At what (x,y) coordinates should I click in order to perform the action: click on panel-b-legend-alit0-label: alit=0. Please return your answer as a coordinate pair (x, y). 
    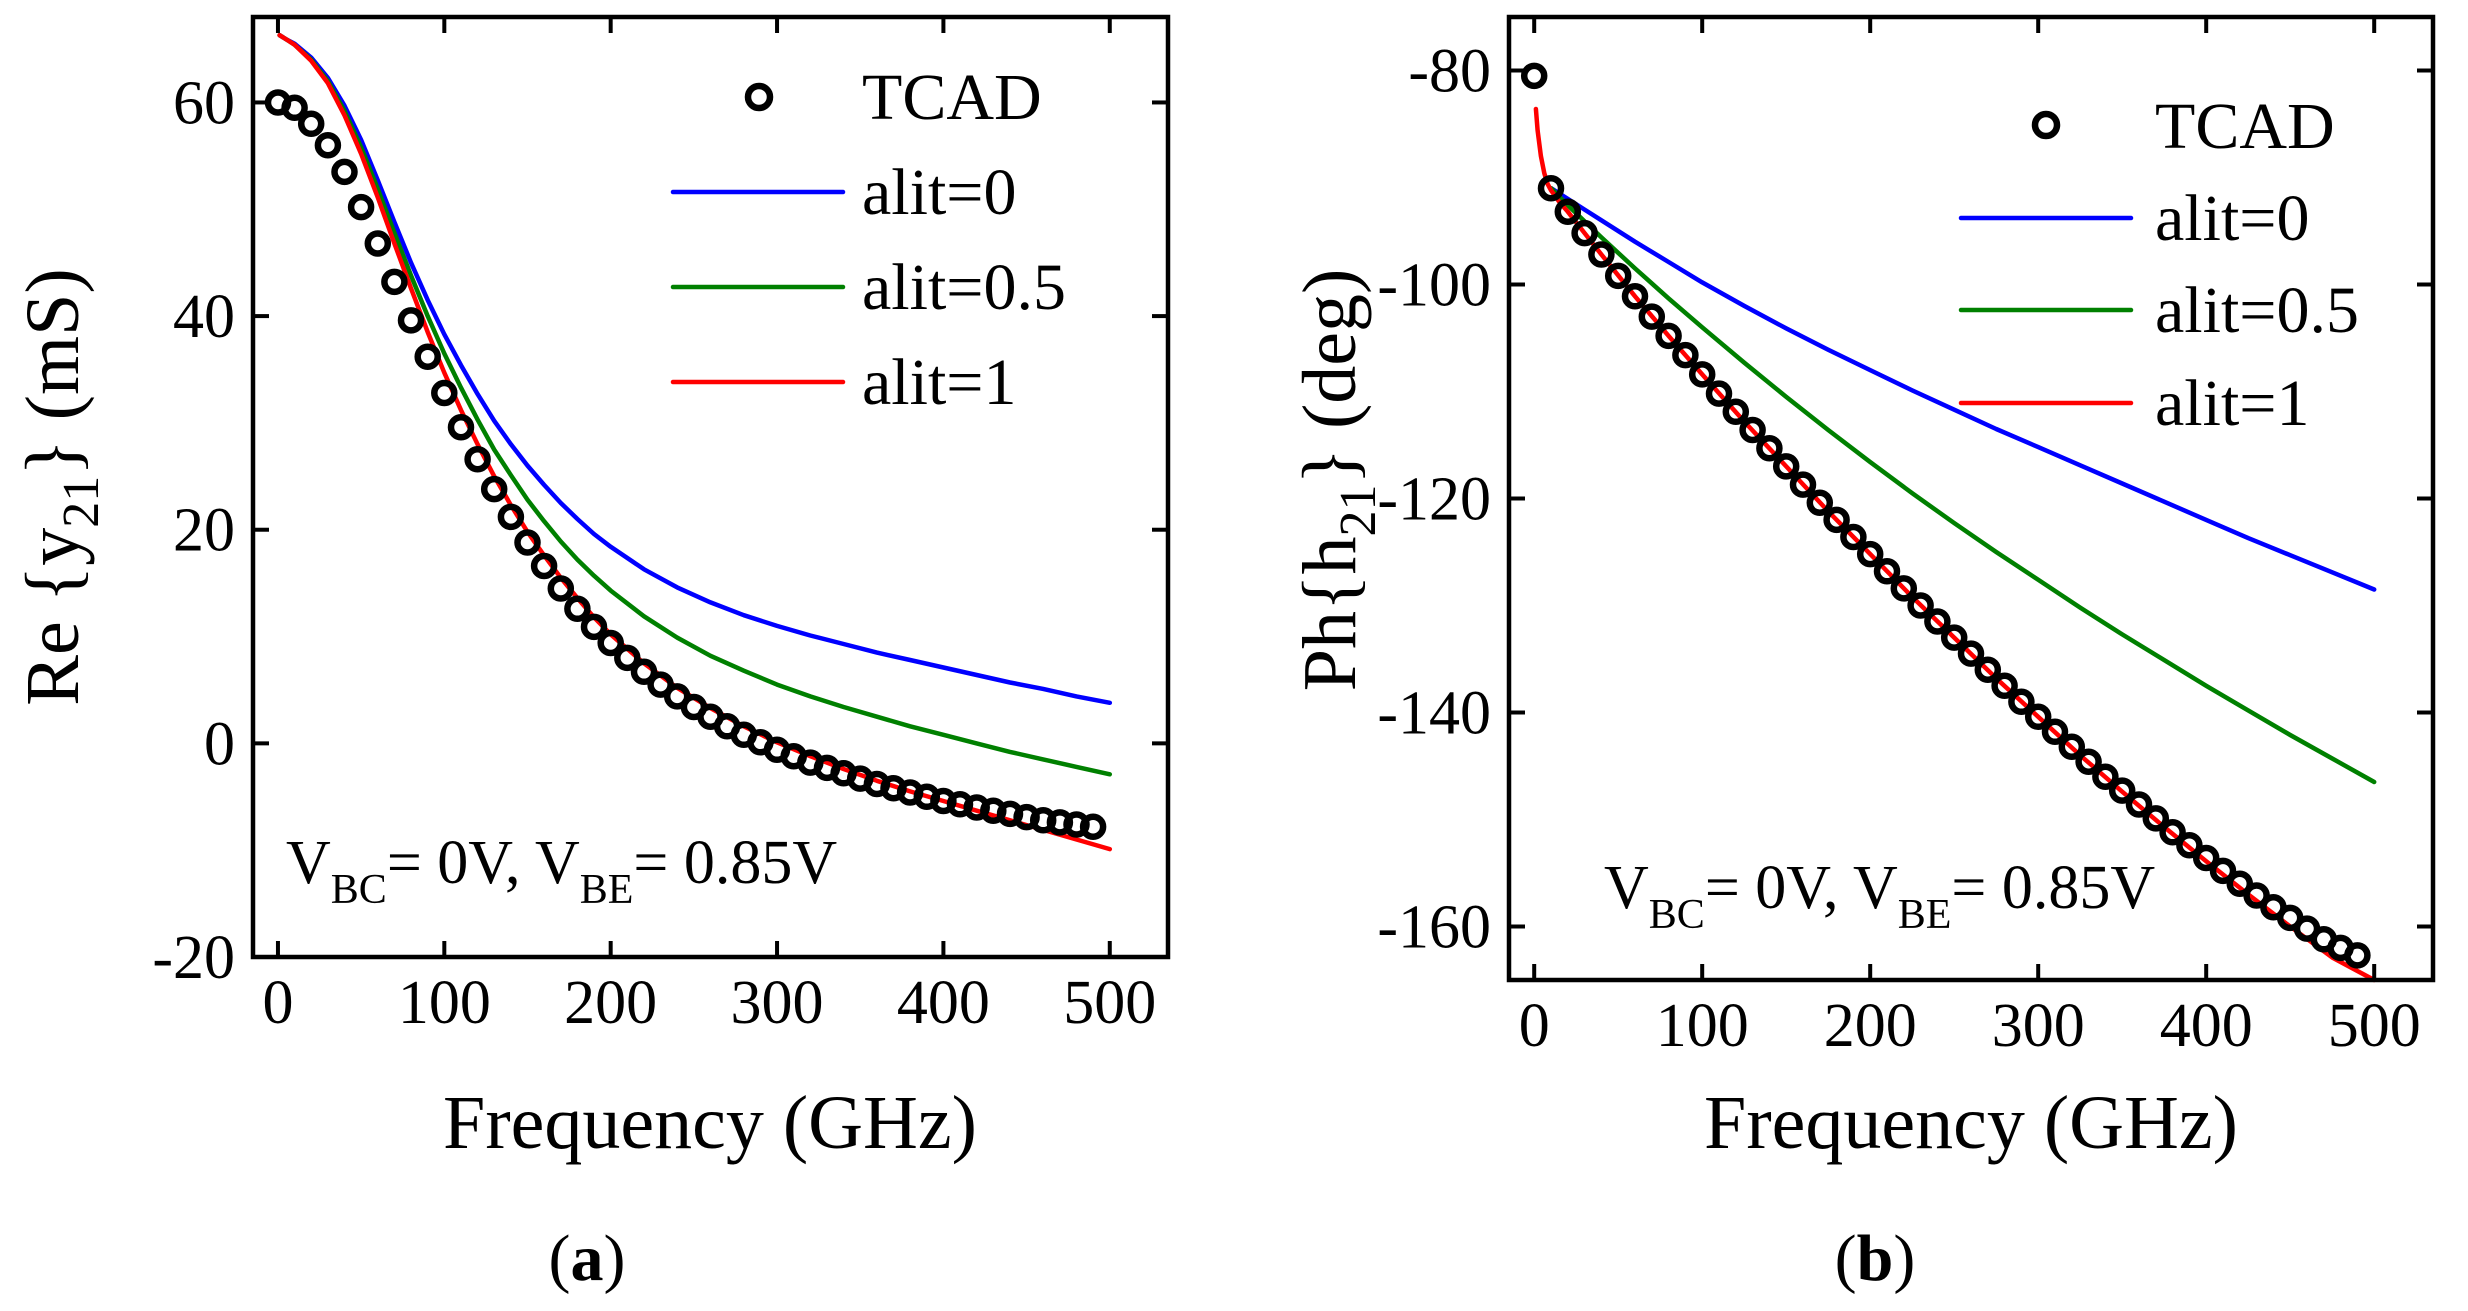
    Looking at the image, I should click on (2232, 218).